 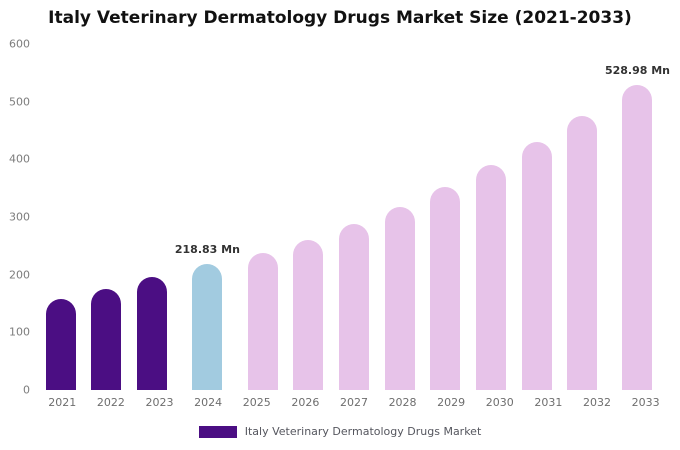 What do you see at coordinates (217, 431) in the screenshot?
I see `legend-swatch` at bounding box center [217, 431].